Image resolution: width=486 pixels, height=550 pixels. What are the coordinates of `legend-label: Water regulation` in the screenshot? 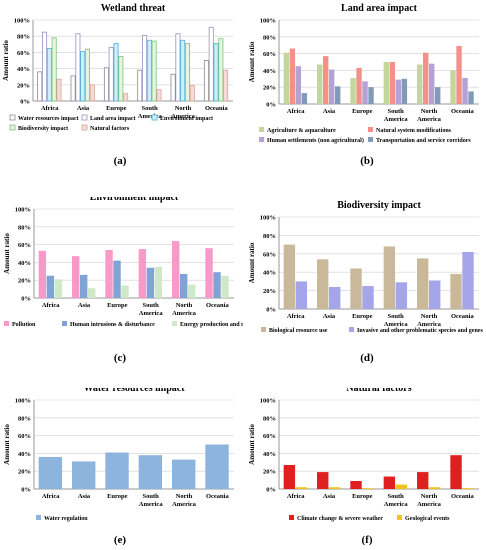 It's located at (66, 519).